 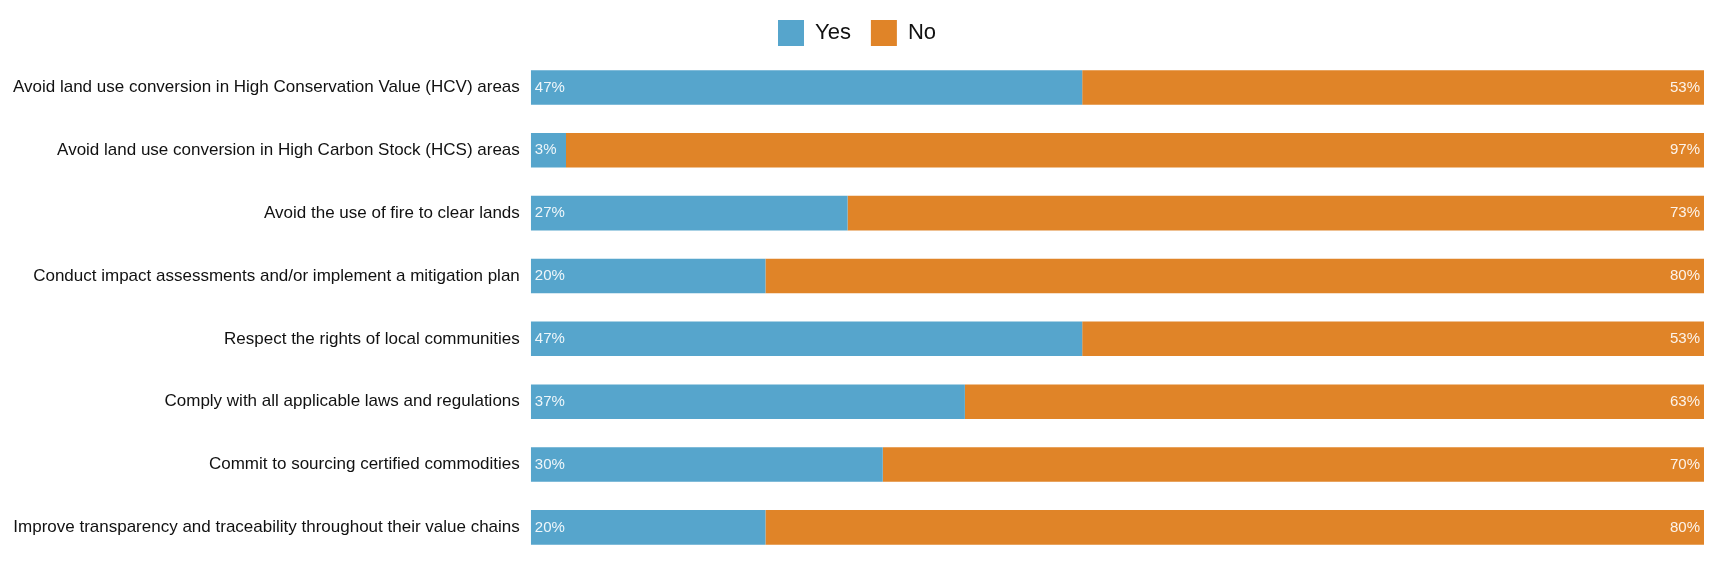 What do you see at coordinates (1684, 400) in the screenshot?
I see `data-label: 63%` at bounding box center [1684, 400].